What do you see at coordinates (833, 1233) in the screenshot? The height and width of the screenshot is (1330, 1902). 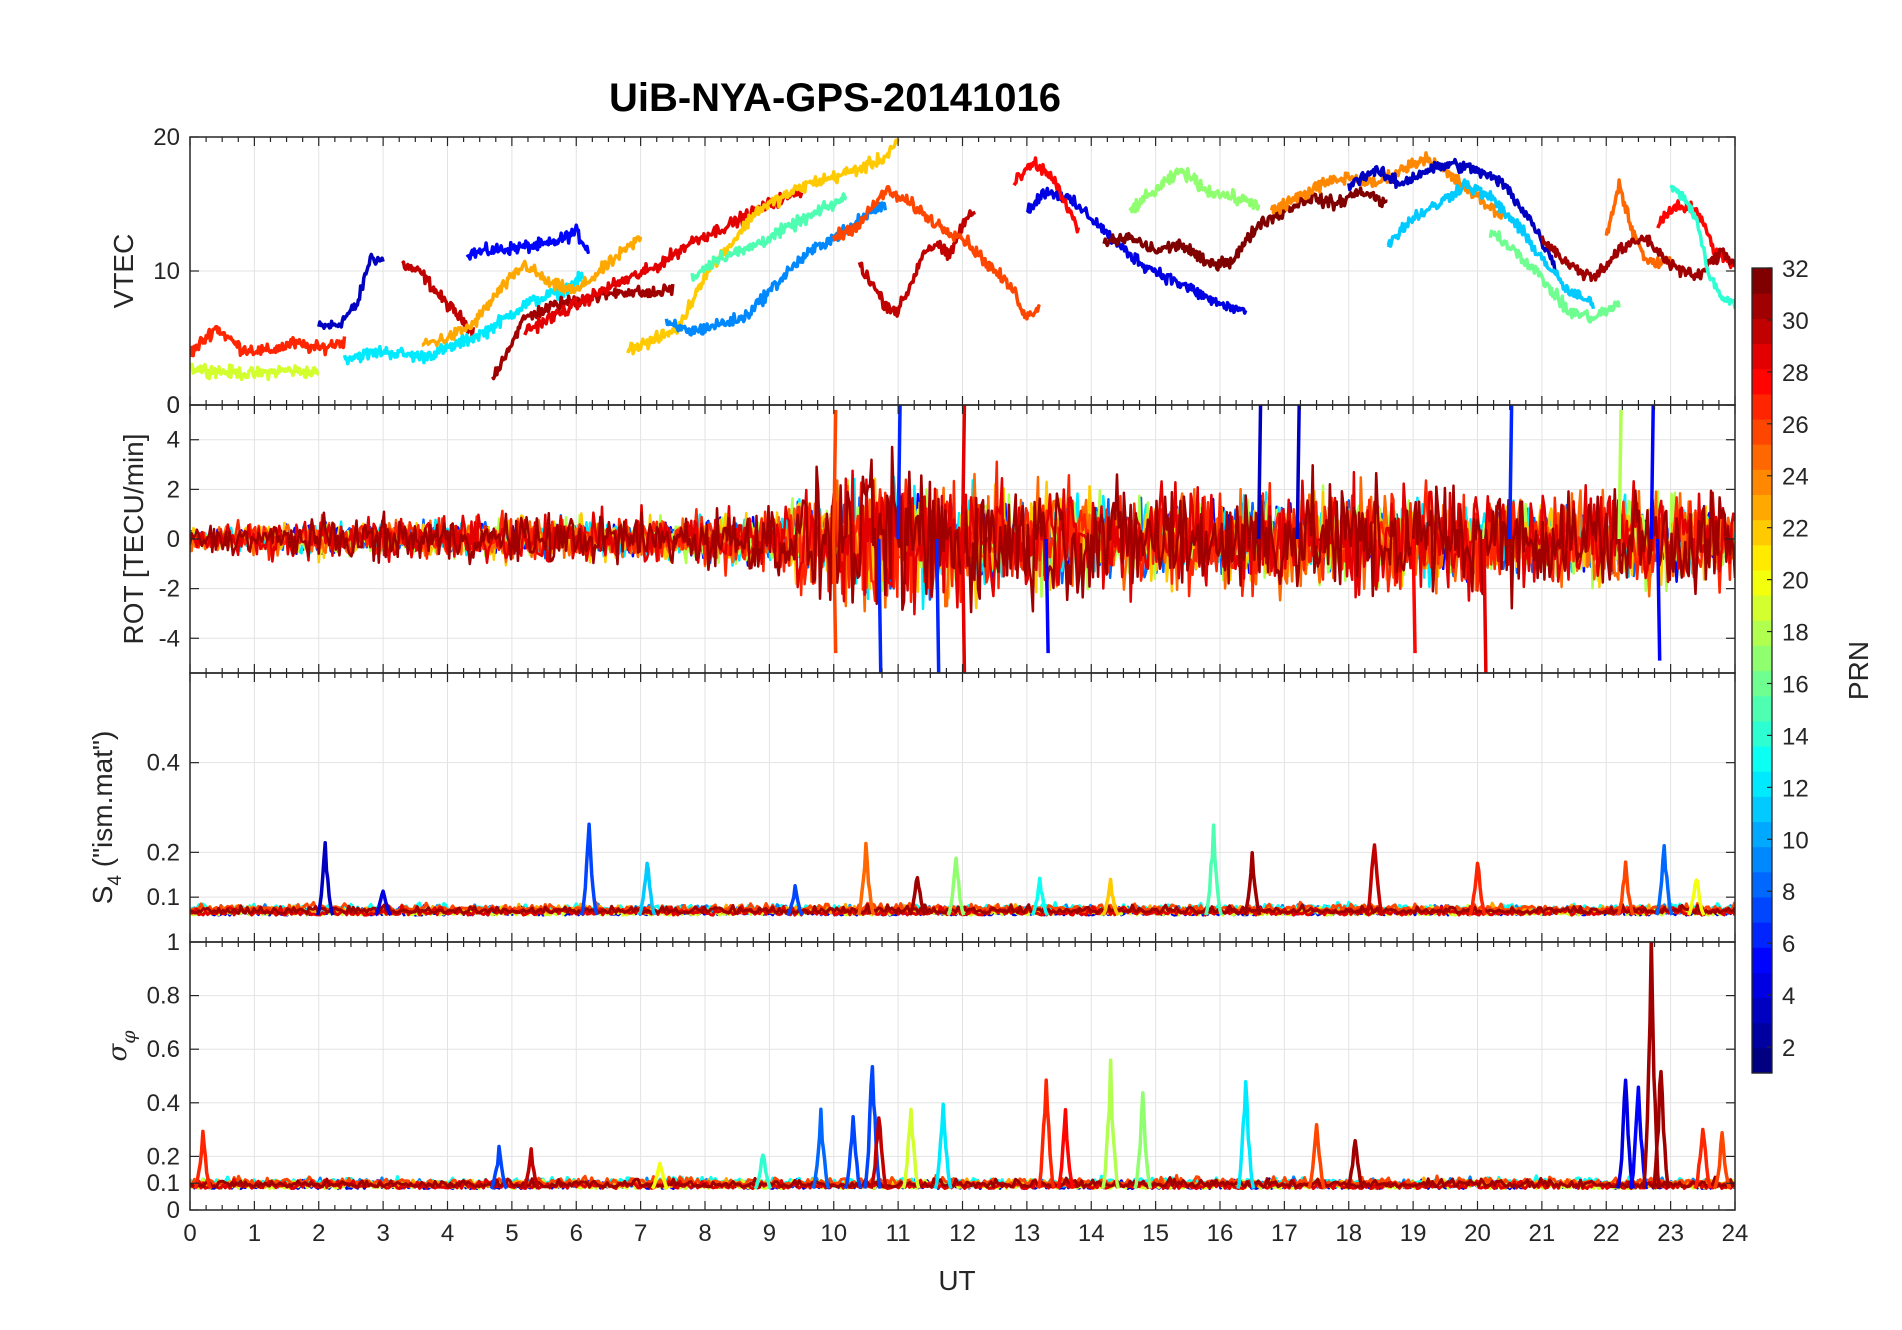 I see `x-tick-label: 10` at bounding box center [833, 1233].